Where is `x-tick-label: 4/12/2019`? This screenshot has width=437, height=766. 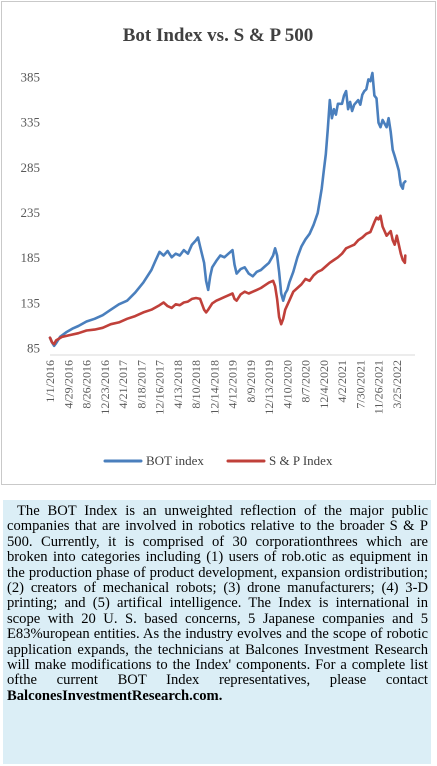 x-tick-label: 4/12/2019 is located at coordinates (233, 384).